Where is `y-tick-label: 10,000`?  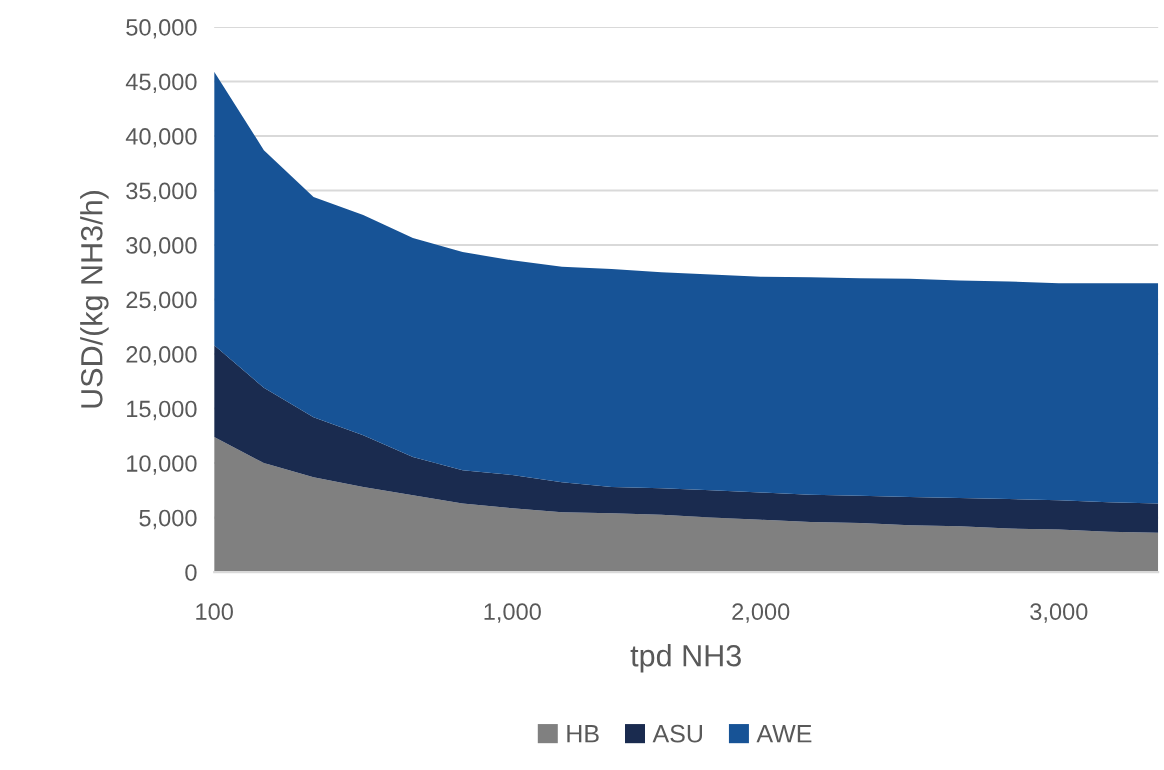 y-tick-label: 10,000 is located at coordinates (162, 465).